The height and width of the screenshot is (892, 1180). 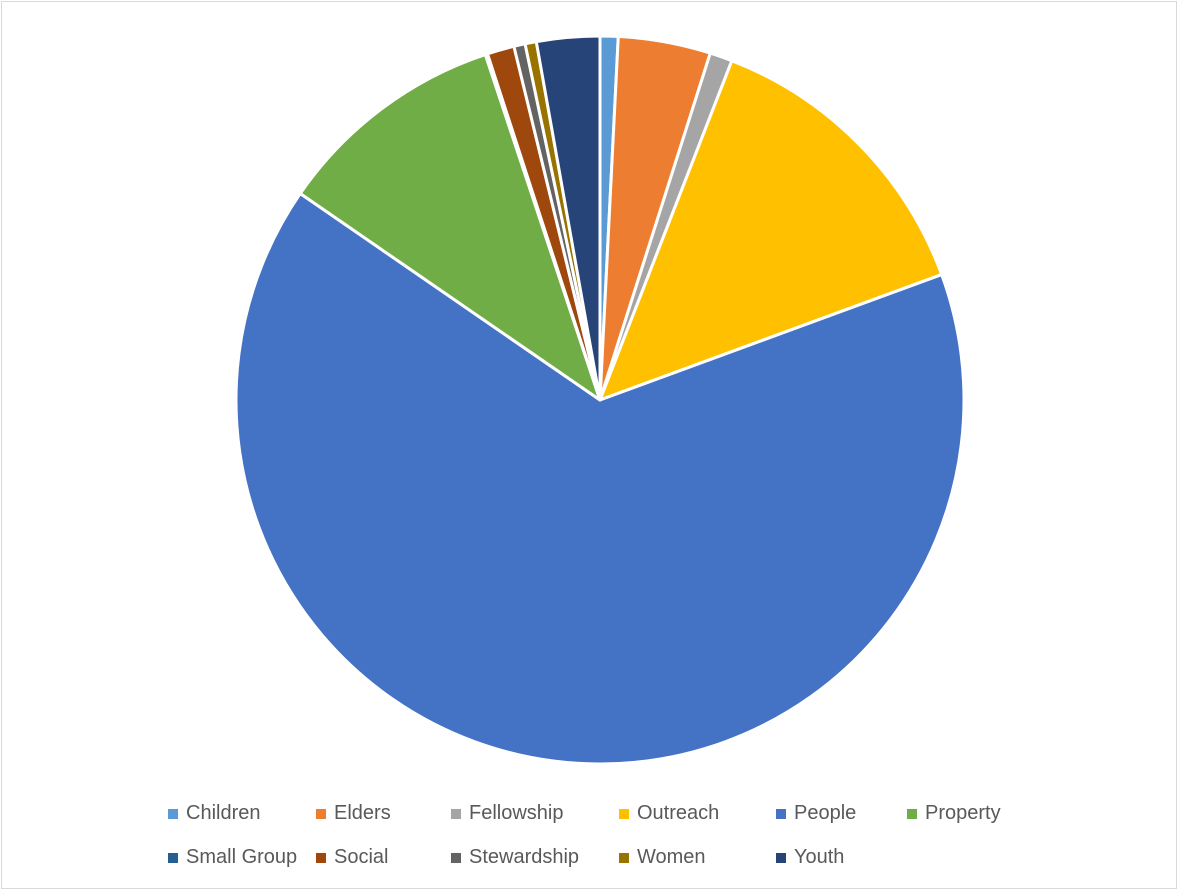 I want to click on legend-item: Children, so click(x=214, y=813).